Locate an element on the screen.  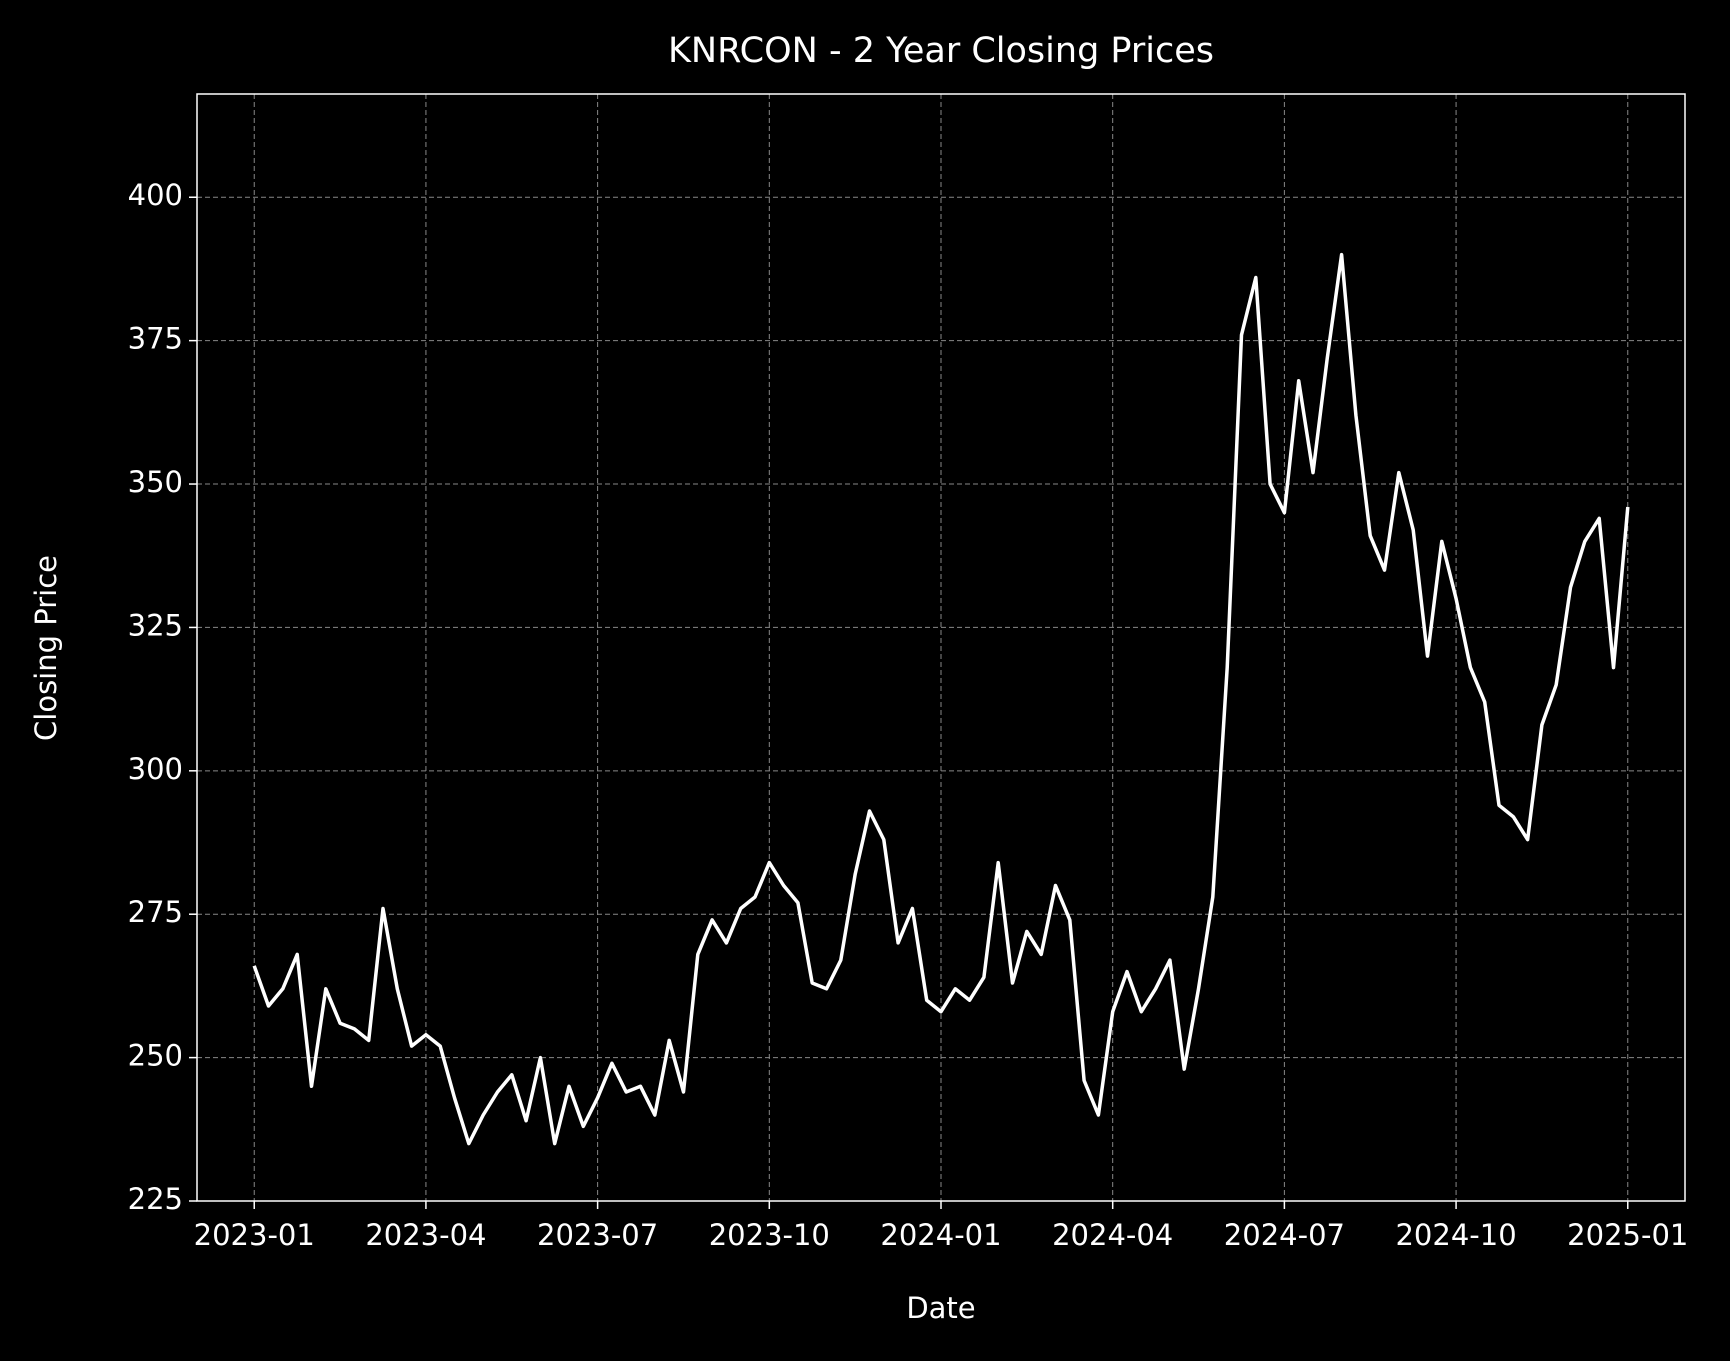
y-tick-label: 275 is located at coordinates (155, 912).